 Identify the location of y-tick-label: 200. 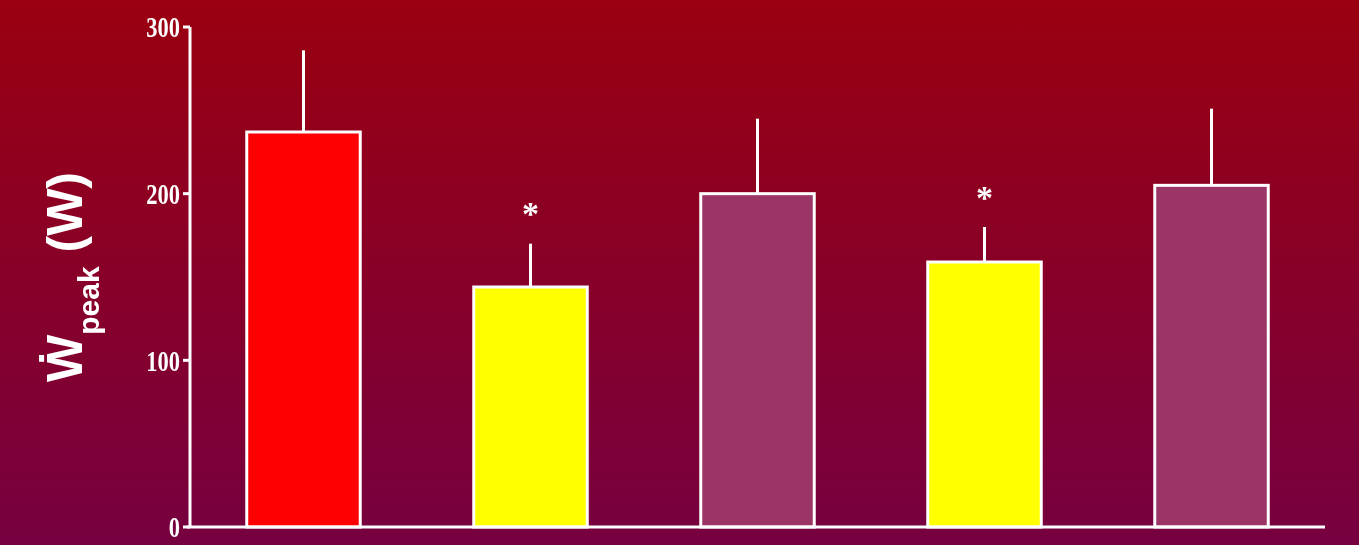
(163, 194).